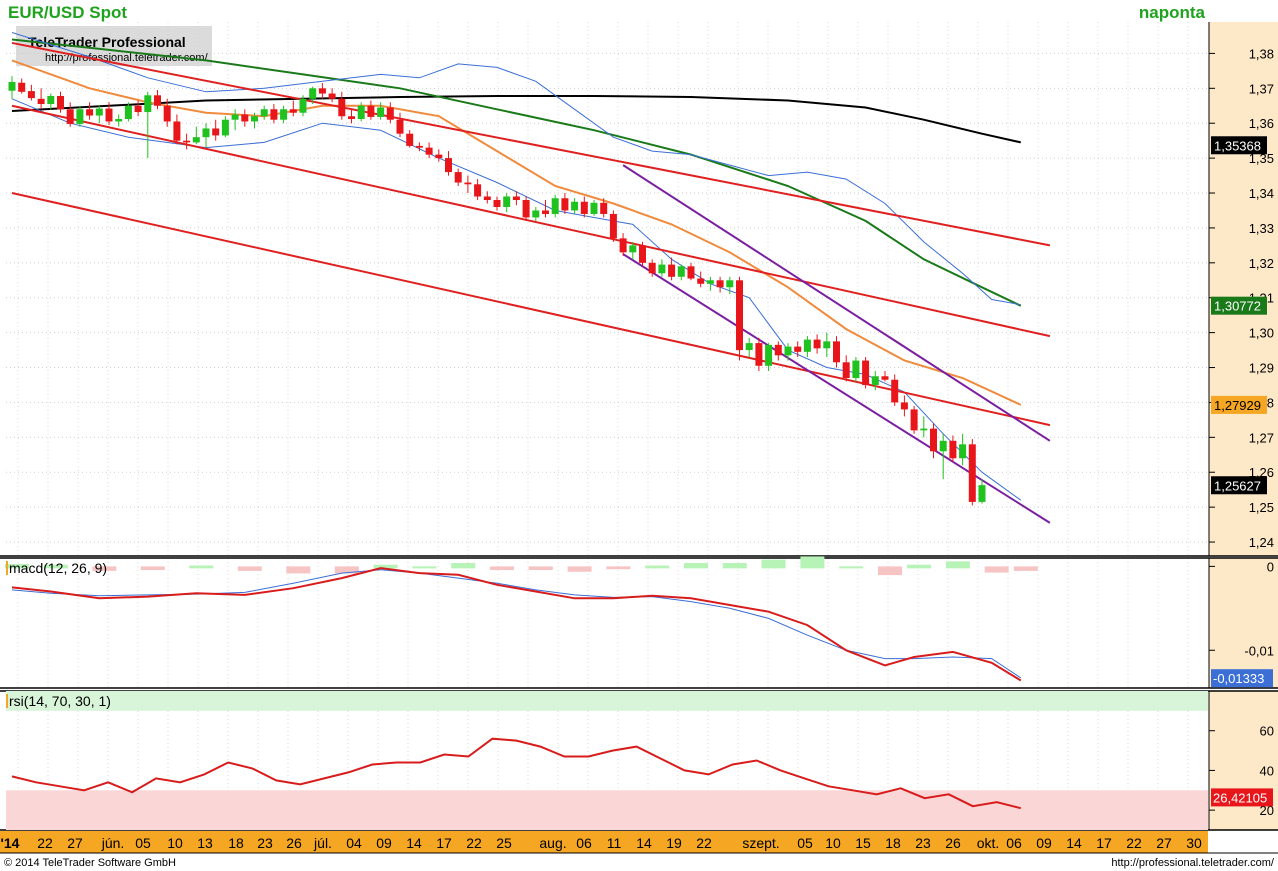 Image resolution: width=1278 pixels, height=871 pixels. What do you see at coordinates (1193, 863) in the screenshot?
I see `footer-url: http://professional.teletrader.com/` at bounding box center [1193, 863].